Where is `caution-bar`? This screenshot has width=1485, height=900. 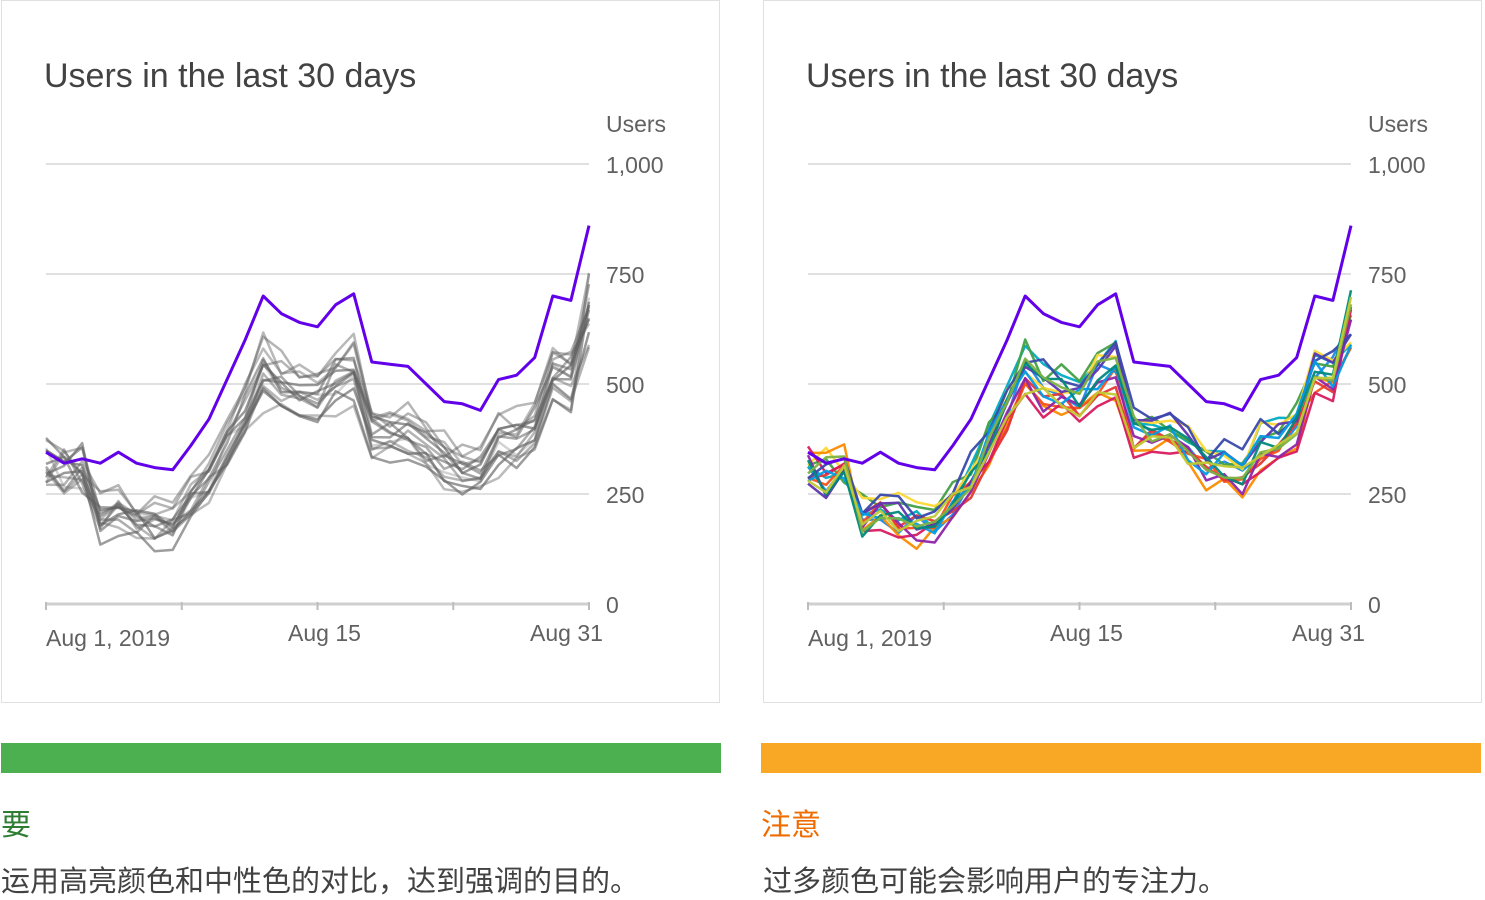
caution-bar is located at coordinates (1121, 758).